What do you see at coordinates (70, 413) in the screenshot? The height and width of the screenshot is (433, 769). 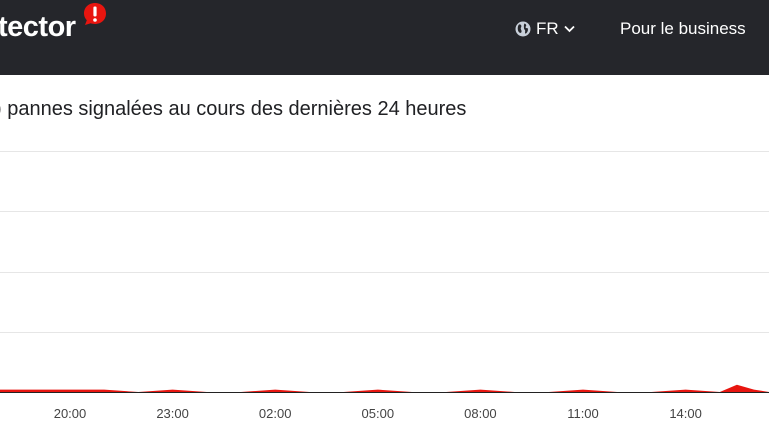 I see `chart-x-tick-label: 20:00` at bounding box center [70, 413].